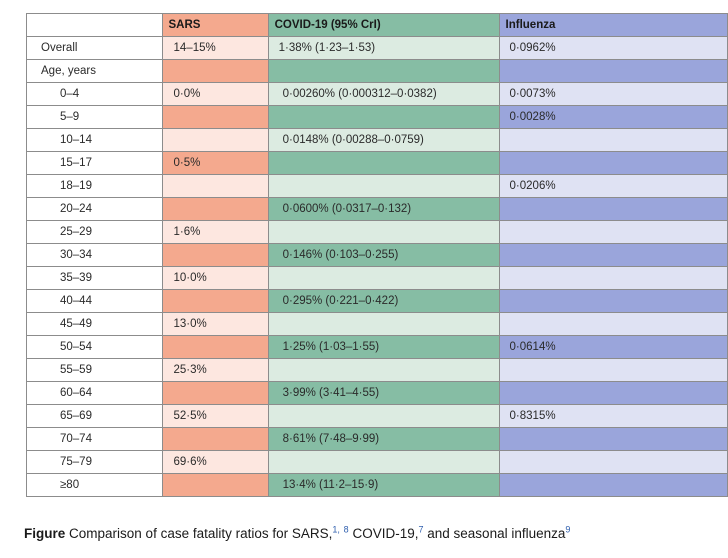  I want to click on caption-text-3: and seasonal influenza, so click(496, 533).